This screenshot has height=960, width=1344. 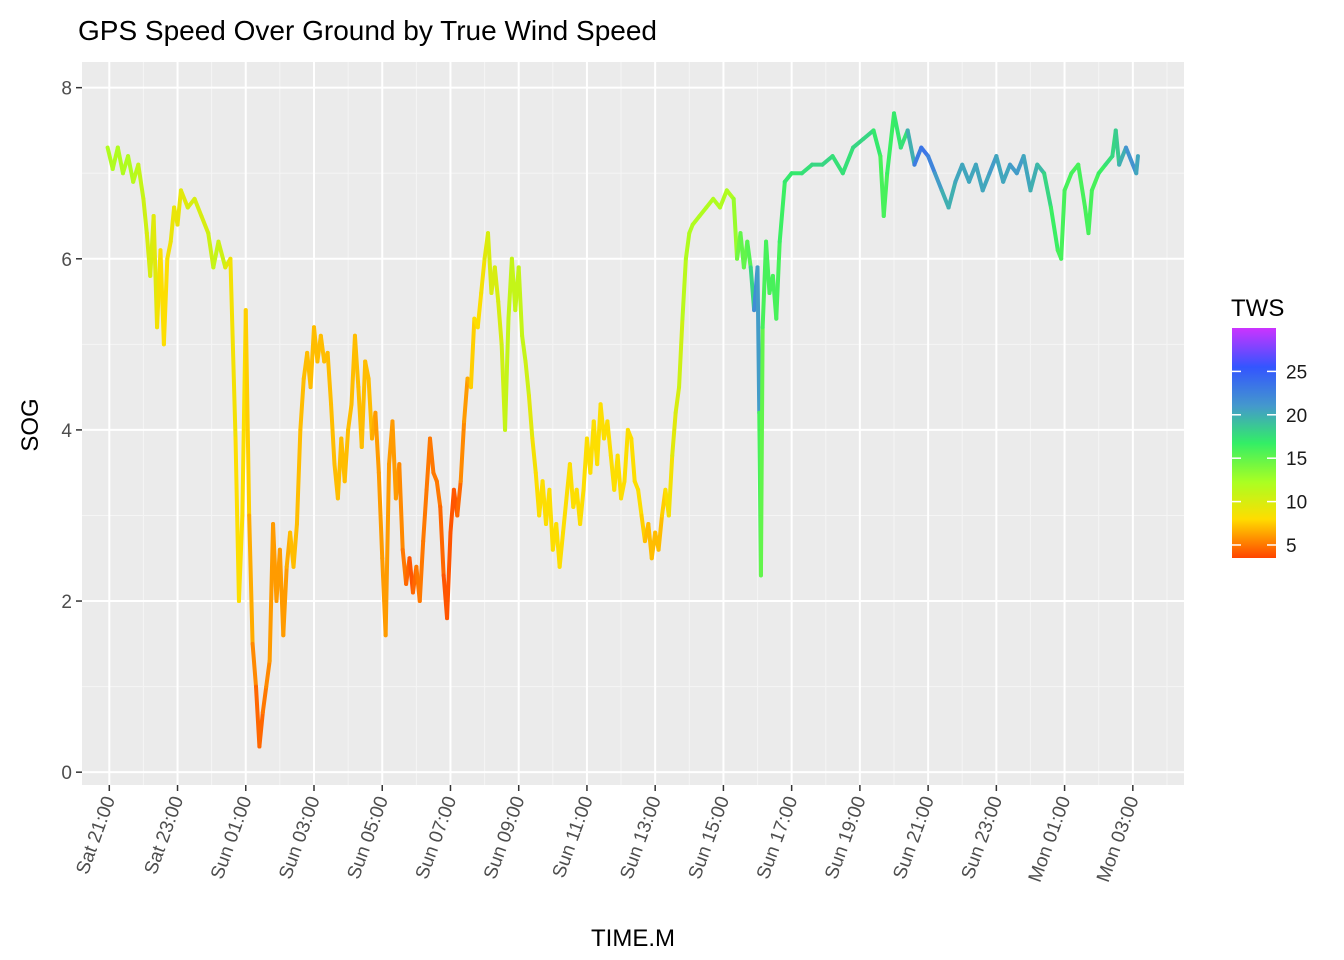 What do you see at coordinates (1296, 459) in the screenshot?
I see `legend-tick-label: 15` at bounding box center [1296, 459].